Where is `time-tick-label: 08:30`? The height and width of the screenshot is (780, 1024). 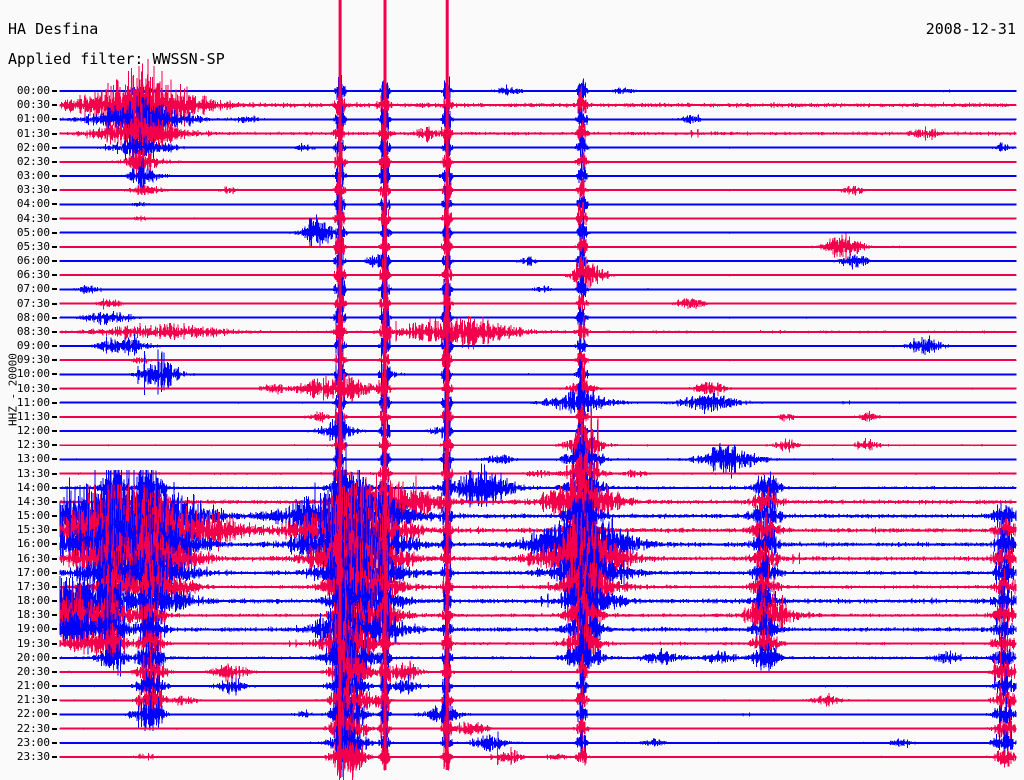
time-tick-label: 08:30 is located at coordinates (33, 331).